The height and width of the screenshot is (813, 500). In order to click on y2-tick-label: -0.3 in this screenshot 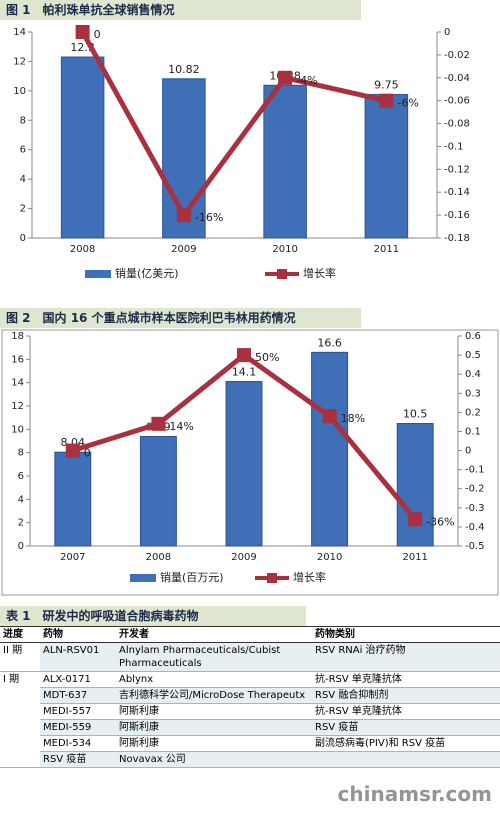, I will do `click(475, 508)`.